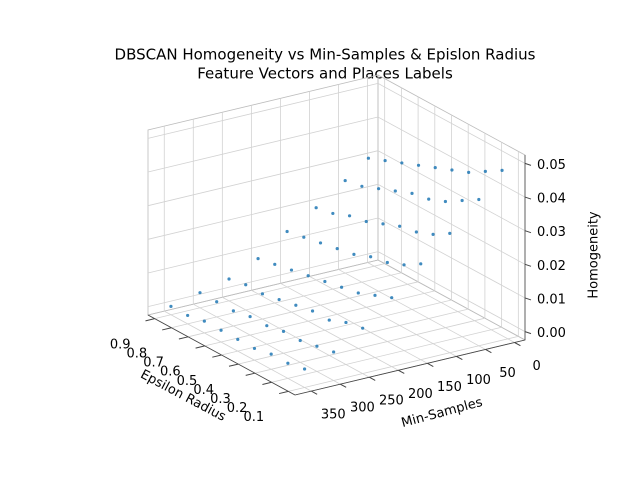 Image resolution: width=640 pixels, height=480 pixels. Describe the element at coordinates (420, 394) in the screenshot. I see `y-tick-label: 200` at that location.